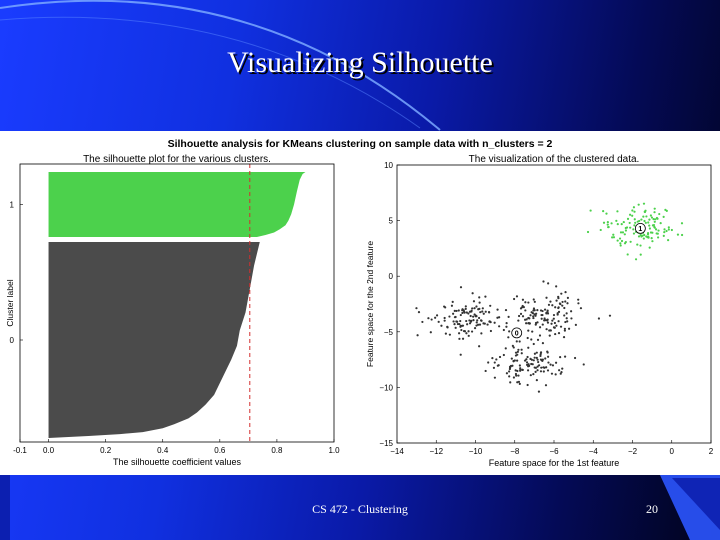 The image size is (720, 540). What do you see at coordinates (12, 340) in the screenshot?
I see `cluster-tick-label: 0` at bounding box center [12, 340].